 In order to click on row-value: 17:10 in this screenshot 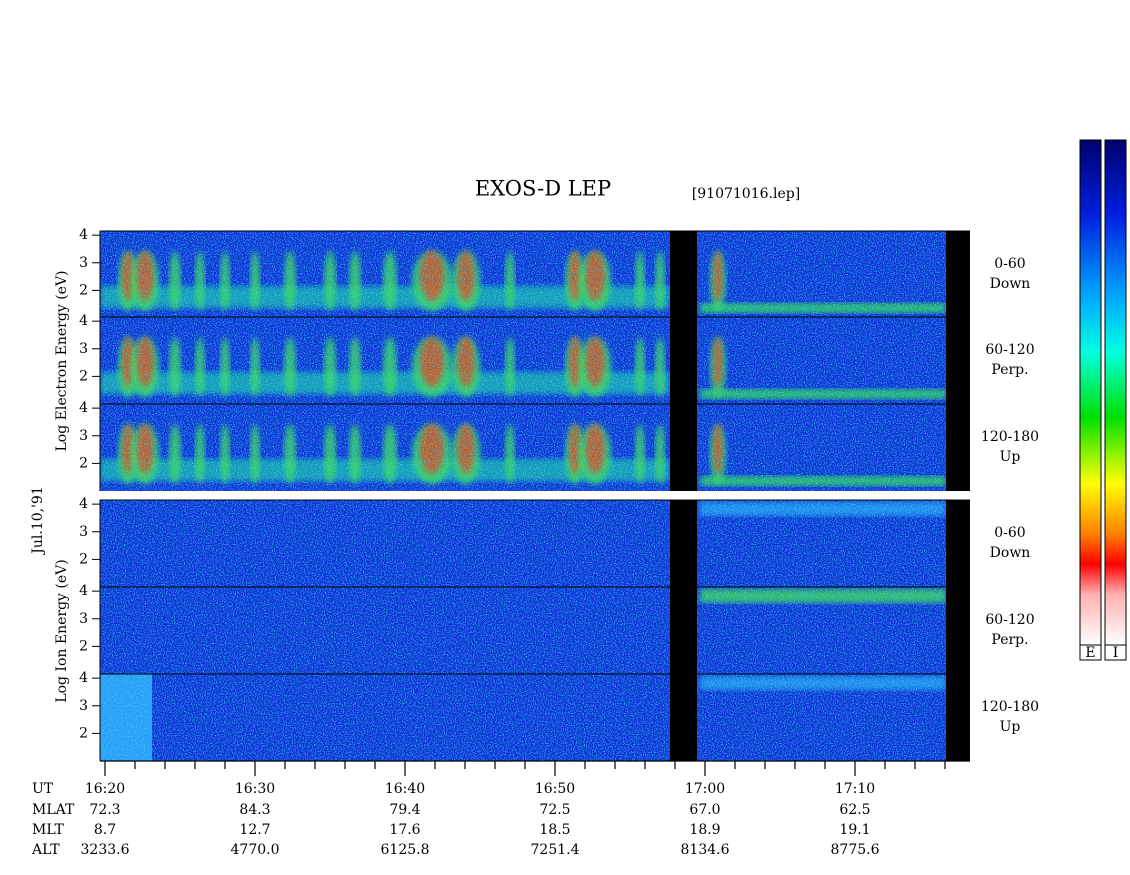, I will do `click(855, 789)`.